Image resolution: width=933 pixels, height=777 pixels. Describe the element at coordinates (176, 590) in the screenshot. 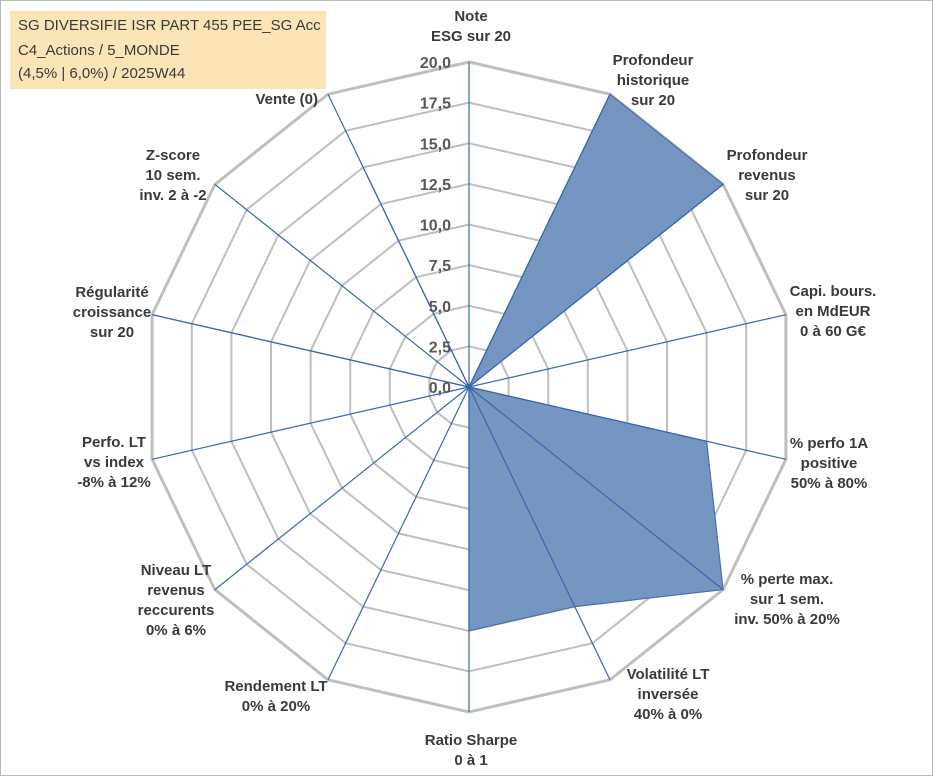

I see `axis-label-9-line-1: revenus` at that location.